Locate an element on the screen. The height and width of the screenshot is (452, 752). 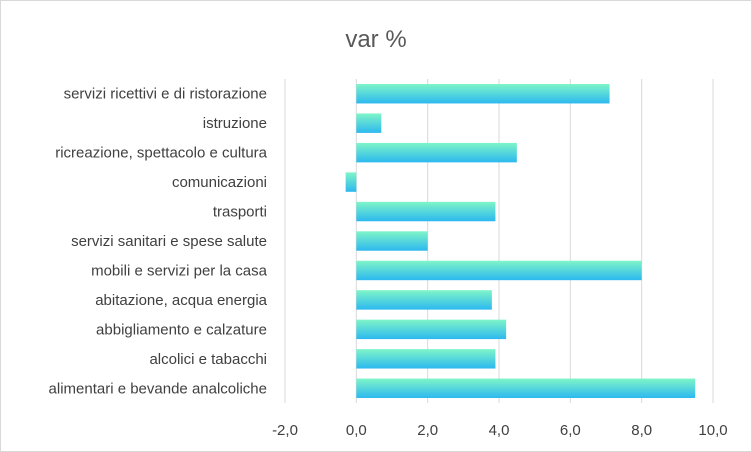
category-label: istruzione is located at coordinates (235, 123).